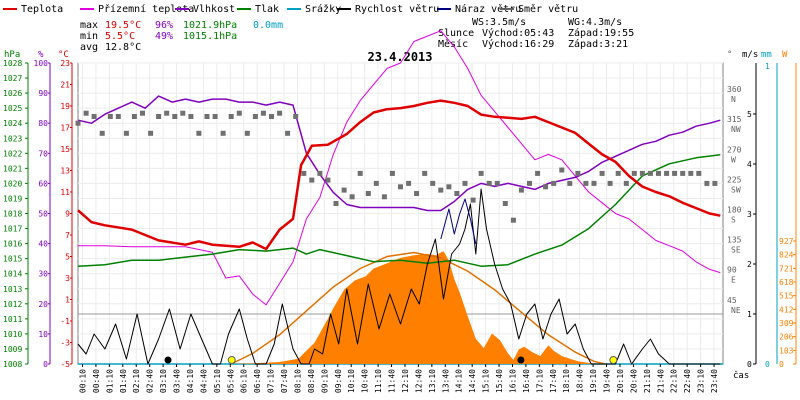  I want to click on wind-tick-label: 2, so click(749, 264).